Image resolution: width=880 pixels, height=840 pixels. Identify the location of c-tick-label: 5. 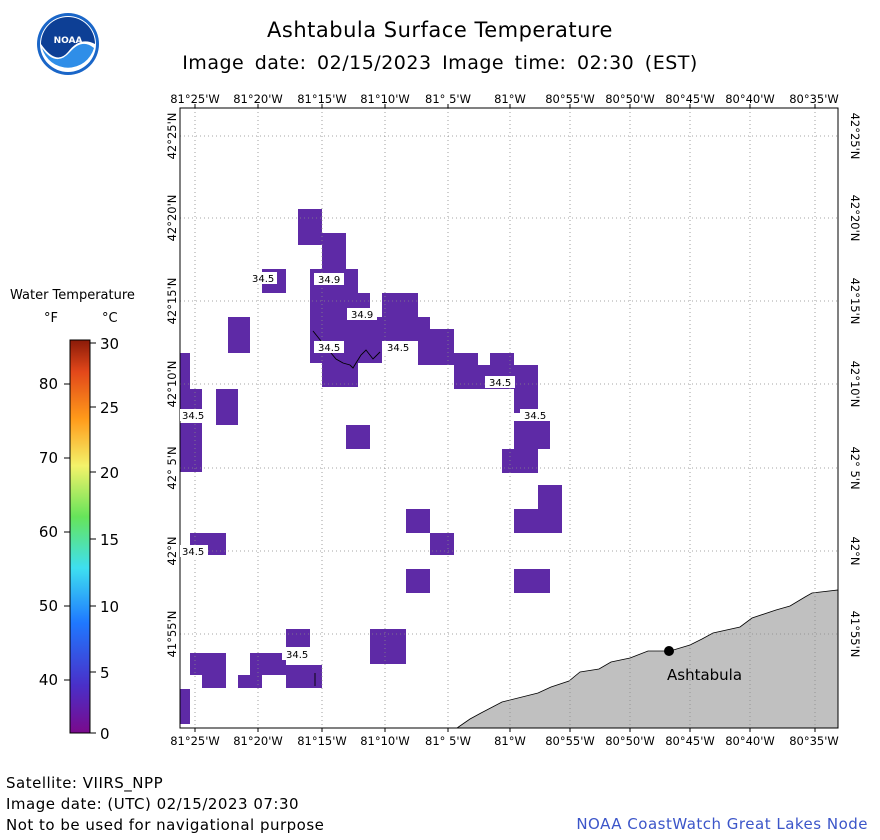
(105, 673).